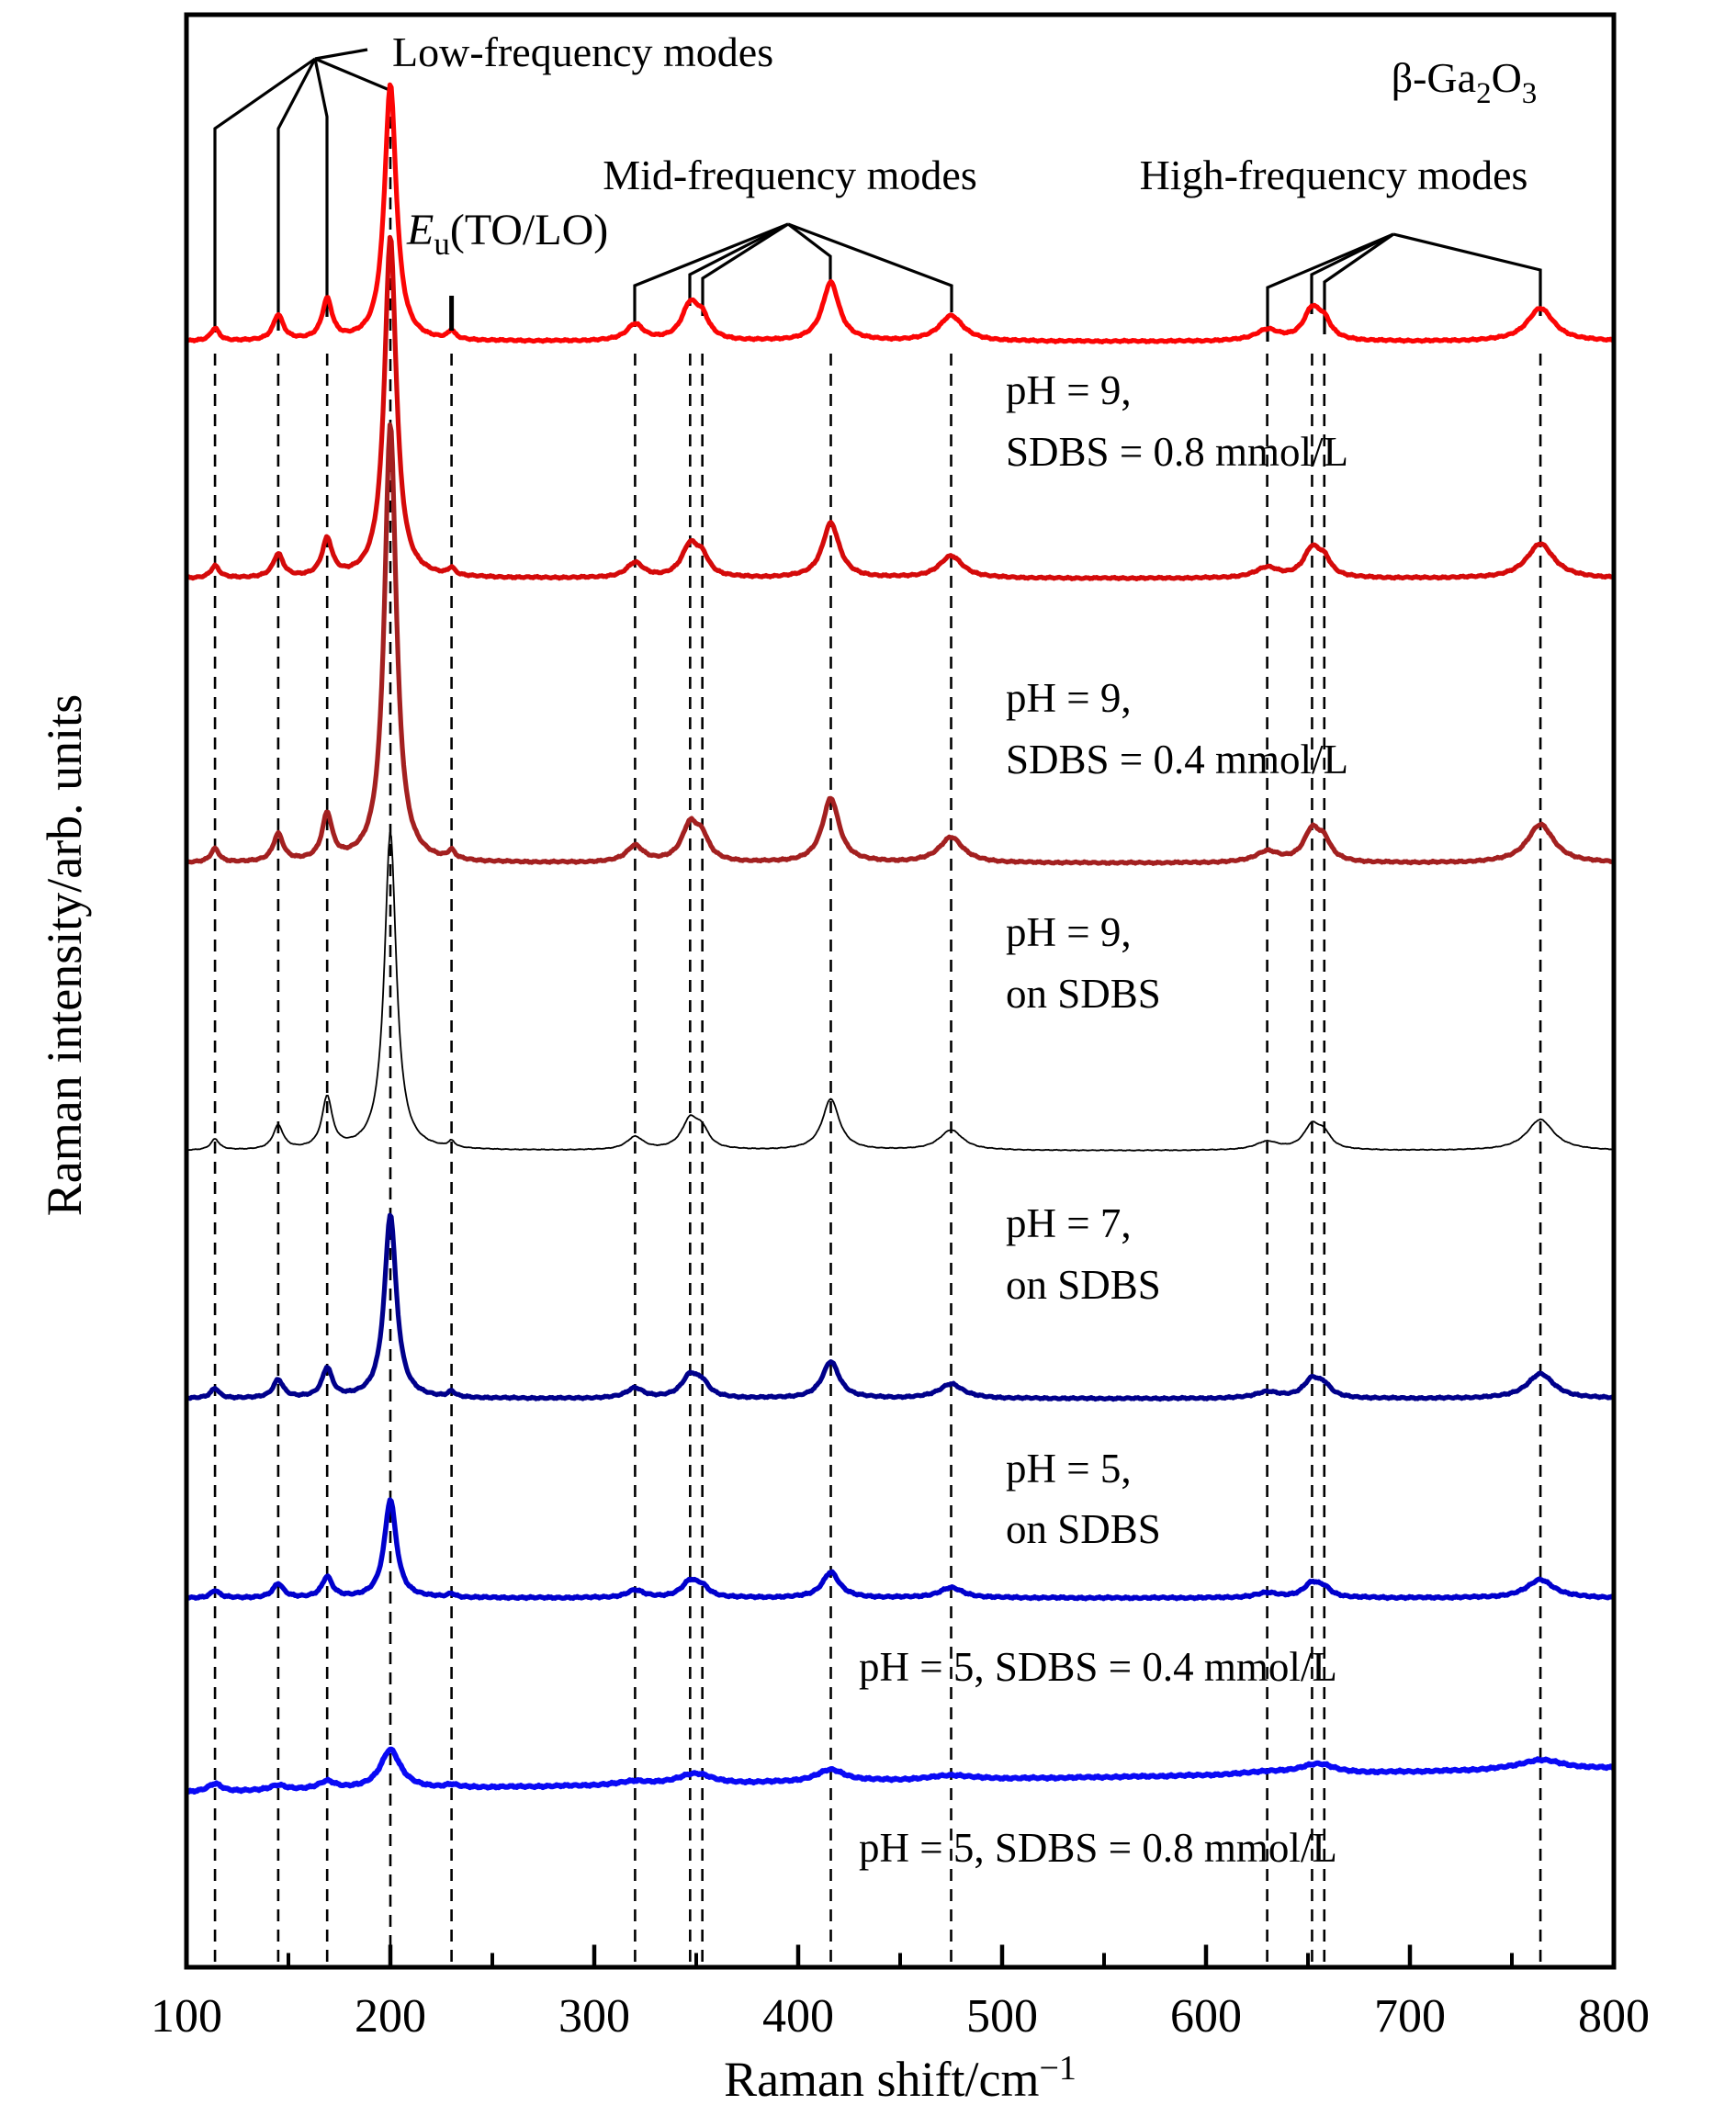 The height and width of the screenshot is (2105, 1736). I want to click on curve-label-5-line-1: pH = 5,, so click(1069, 1469).